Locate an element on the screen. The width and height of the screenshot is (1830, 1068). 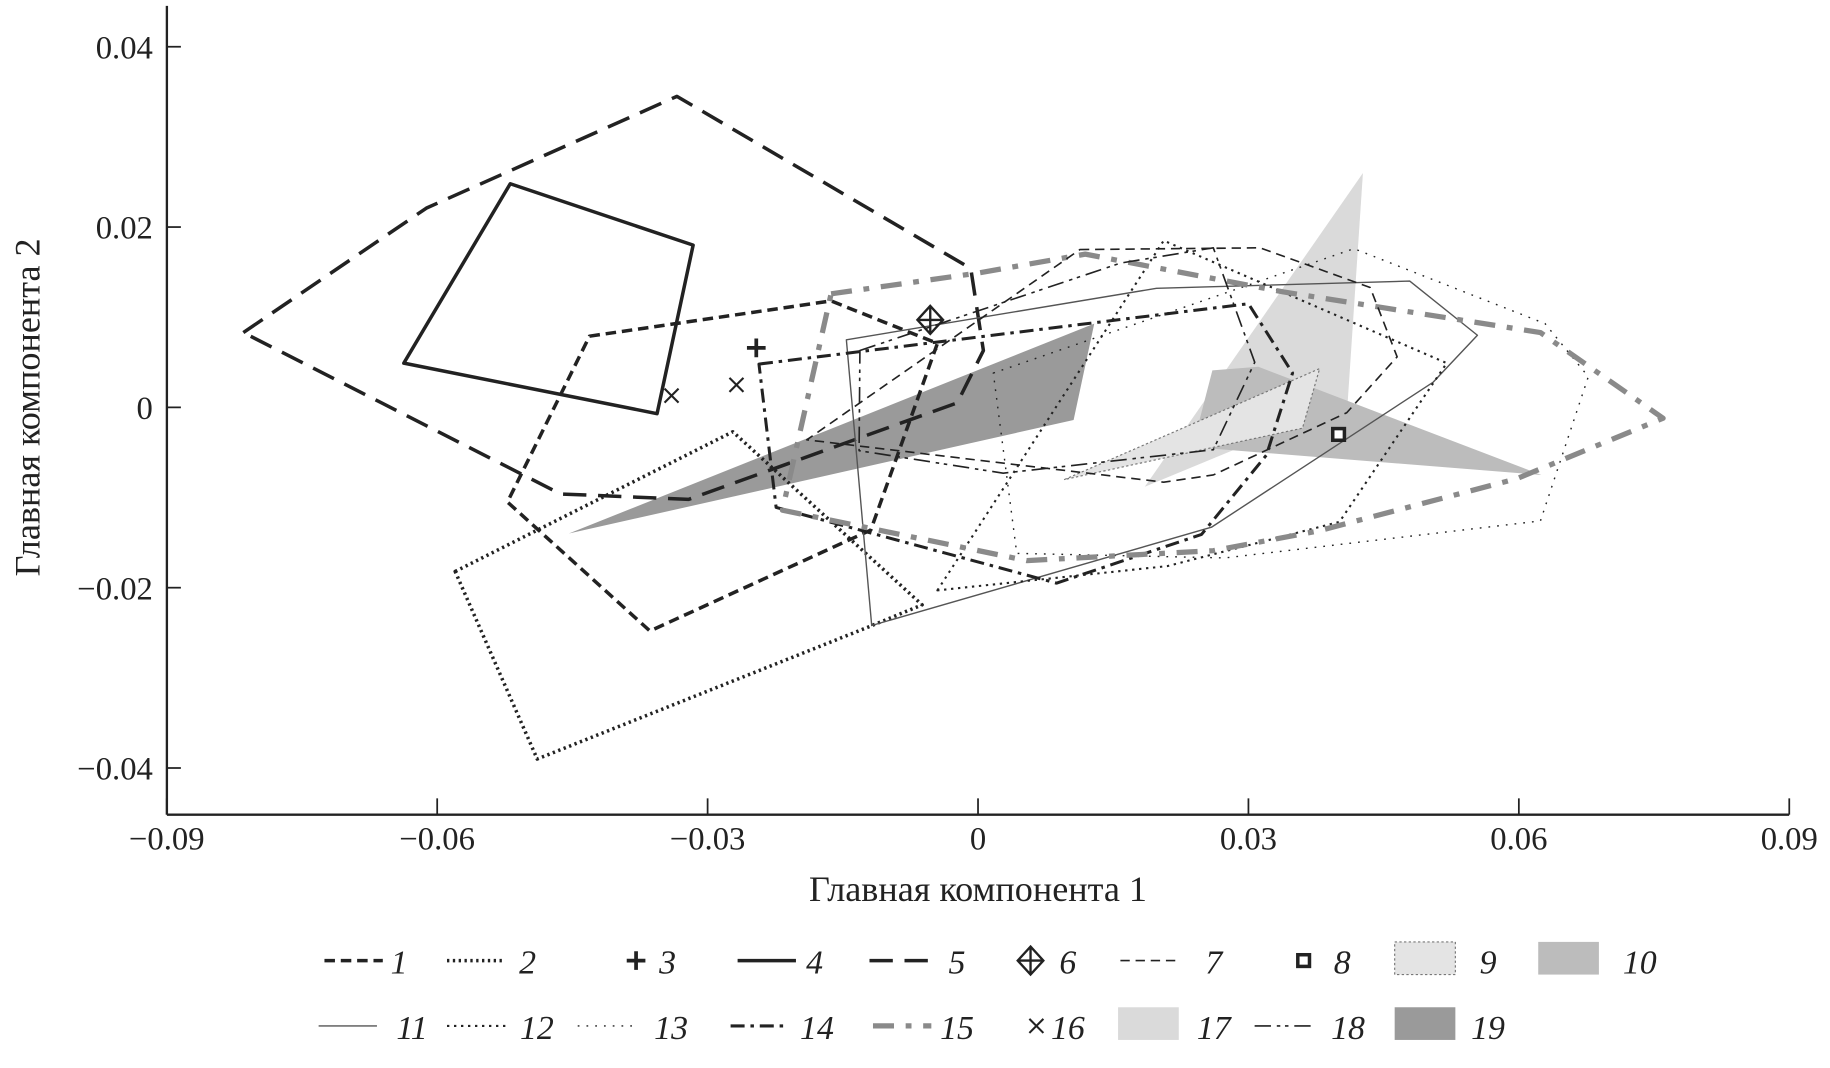
series-7-hull is located at coordinates (1101, 365).